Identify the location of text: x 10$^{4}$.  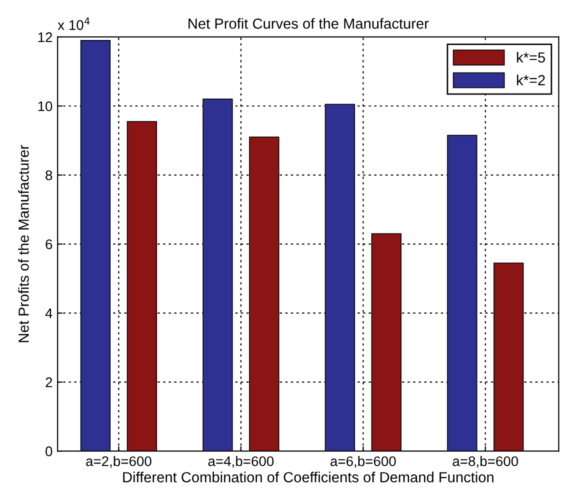
(74, 23).